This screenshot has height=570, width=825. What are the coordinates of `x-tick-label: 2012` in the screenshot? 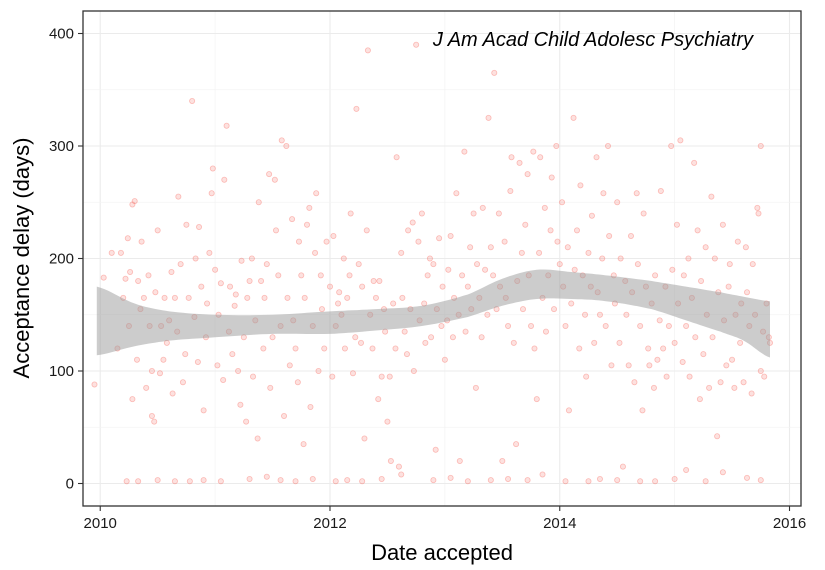 It's located at (329, 523).